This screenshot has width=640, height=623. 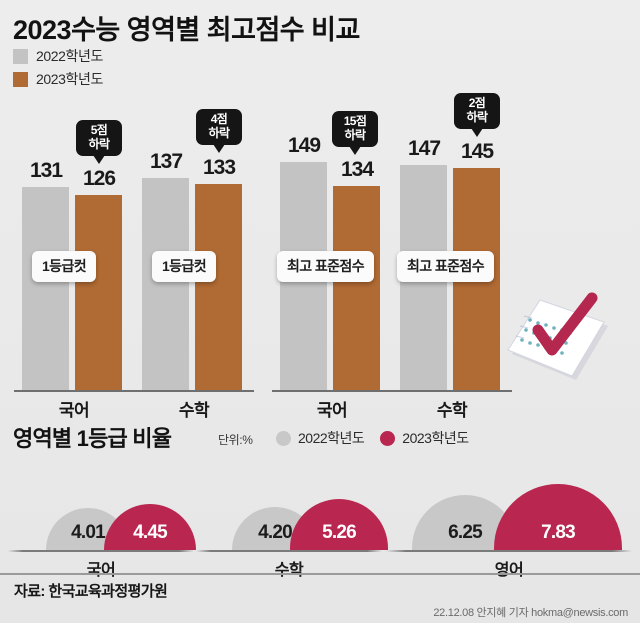 I want to click on badge-amount: 5점, so click(x=99, y=130).